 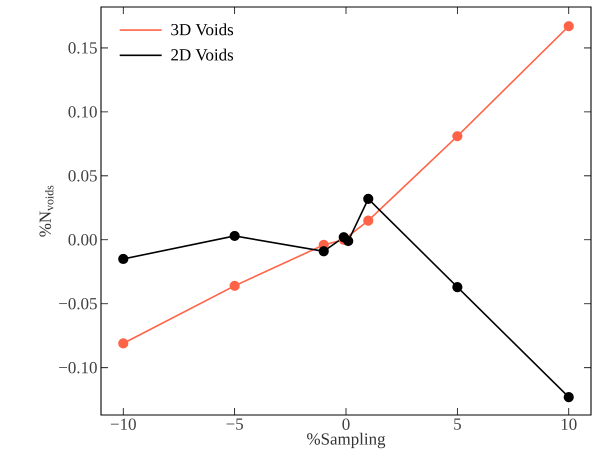 I want to click on y-axis-title: %N$_{voids}$, so click(x=46, y=211).